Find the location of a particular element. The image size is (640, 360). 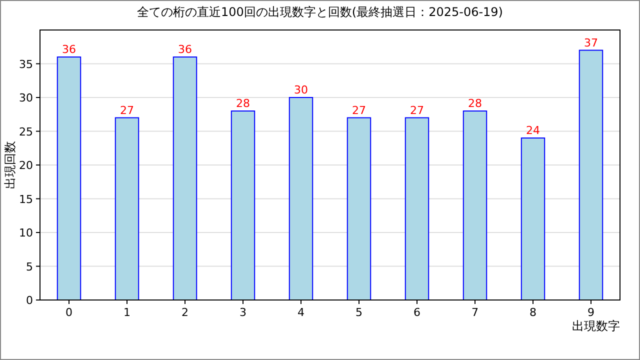

data-label: 30 is located at coordinates (301, 90).